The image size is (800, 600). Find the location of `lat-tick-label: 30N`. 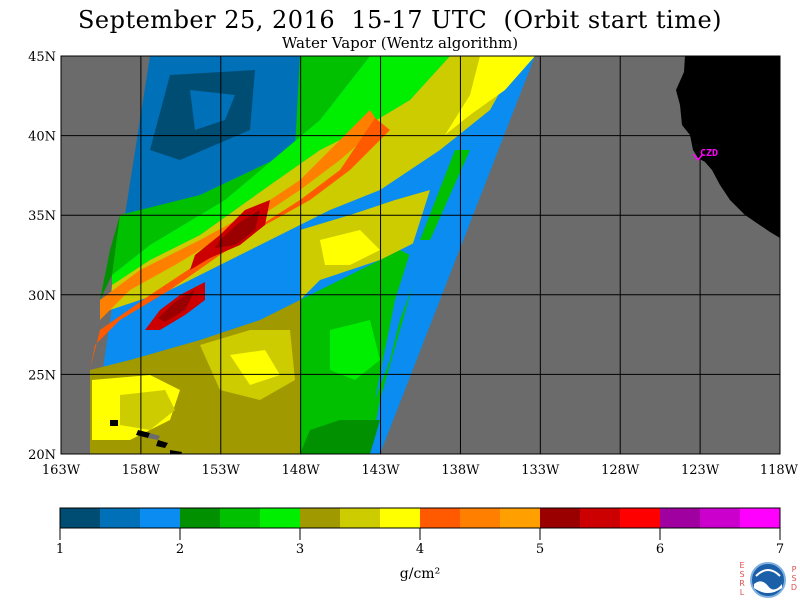

lat-tick-label: 30N is located at coordinates (42, 296).